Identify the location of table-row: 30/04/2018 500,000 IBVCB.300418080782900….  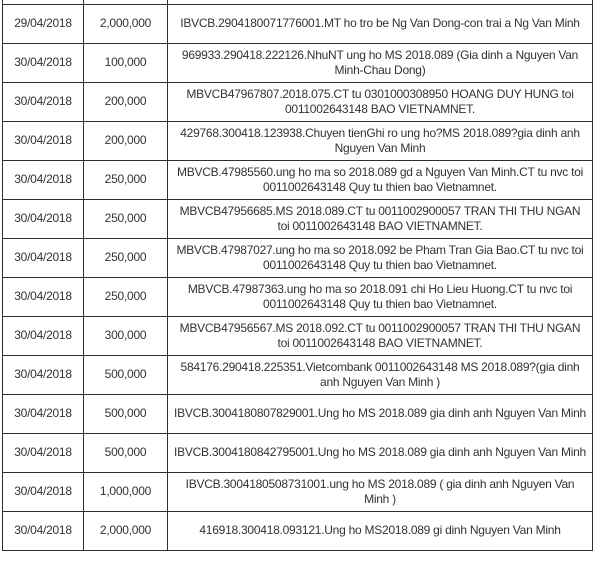
(297, 413).